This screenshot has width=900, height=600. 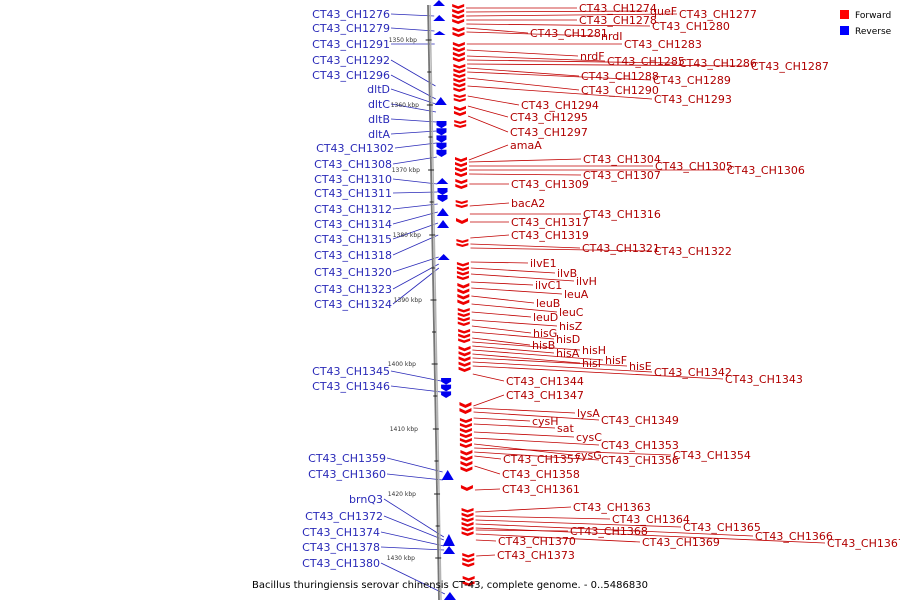 I want to click on forward-gene-label: lysA, so click(x=588, y=413).